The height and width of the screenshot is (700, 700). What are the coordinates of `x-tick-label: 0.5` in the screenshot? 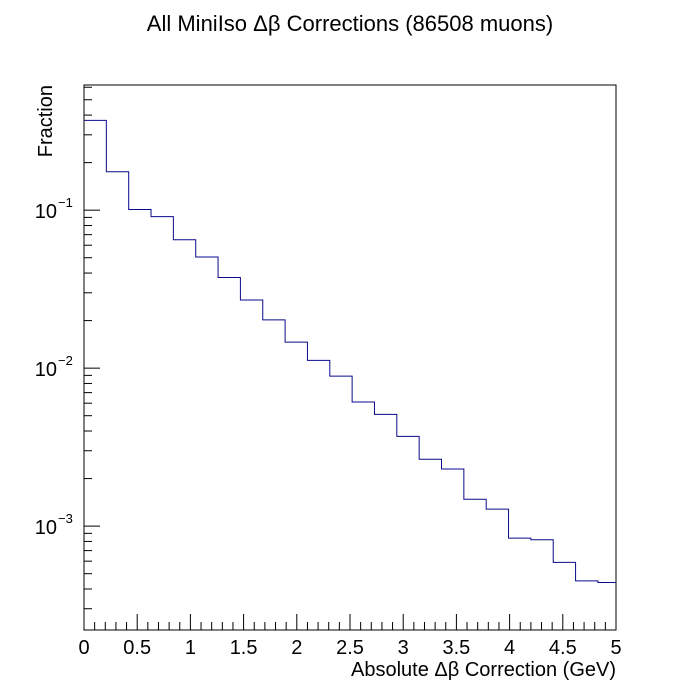 It's located at (137, 648).